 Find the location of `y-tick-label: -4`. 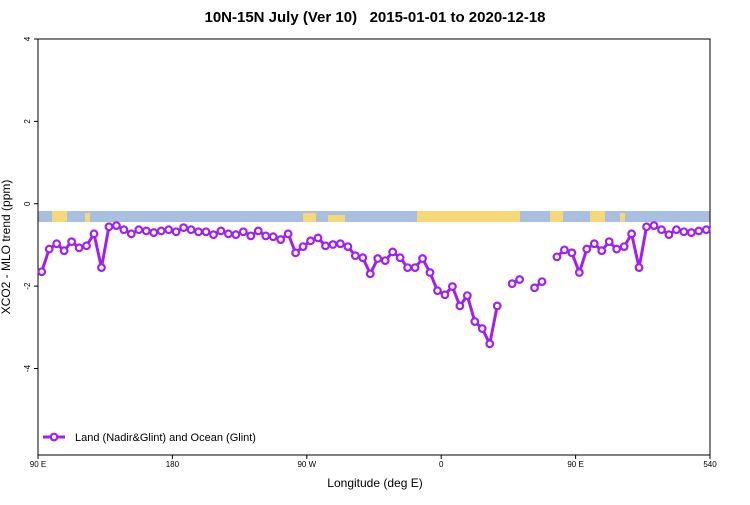

y-tick-label: -4 is located at coordinates (27, 368).